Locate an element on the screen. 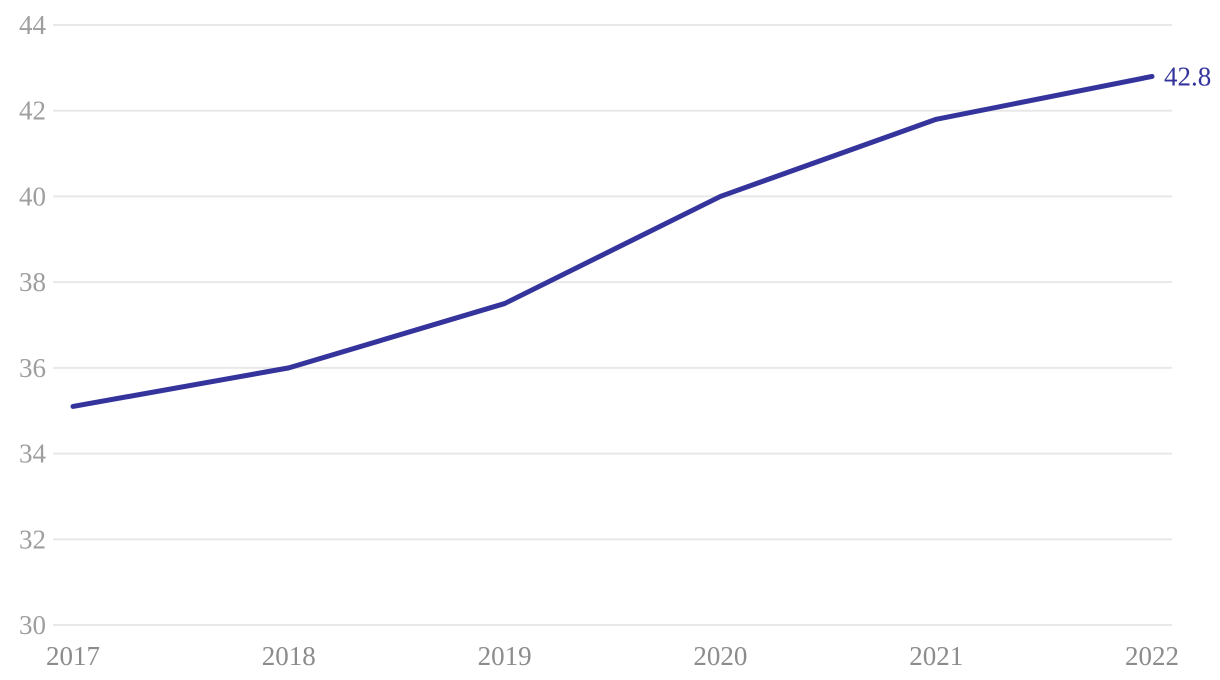 This screenshot has width=1220, height=680. end-value-label: 42.8 is located at coordinates (1187, 76).